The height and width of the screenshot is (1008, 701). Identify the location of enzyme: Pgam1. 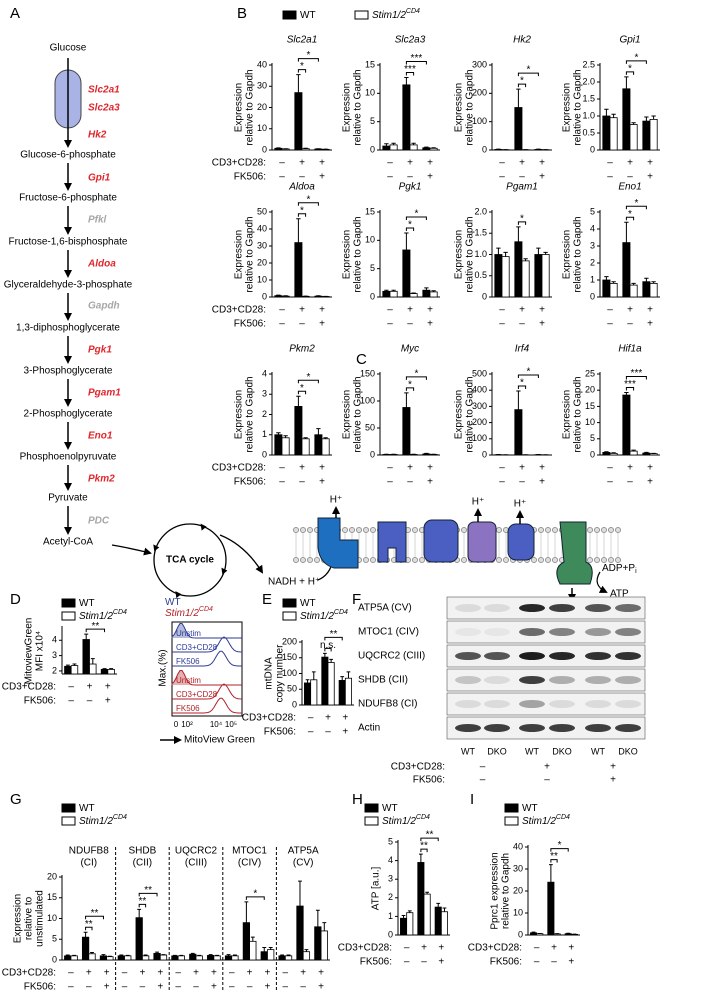
(104, 393).